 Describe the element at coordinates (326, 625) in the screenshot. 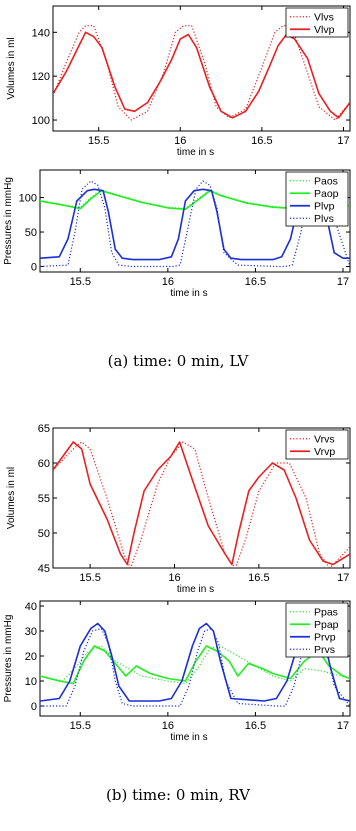

I see `legend-label-ppap: Ppap` at that location.